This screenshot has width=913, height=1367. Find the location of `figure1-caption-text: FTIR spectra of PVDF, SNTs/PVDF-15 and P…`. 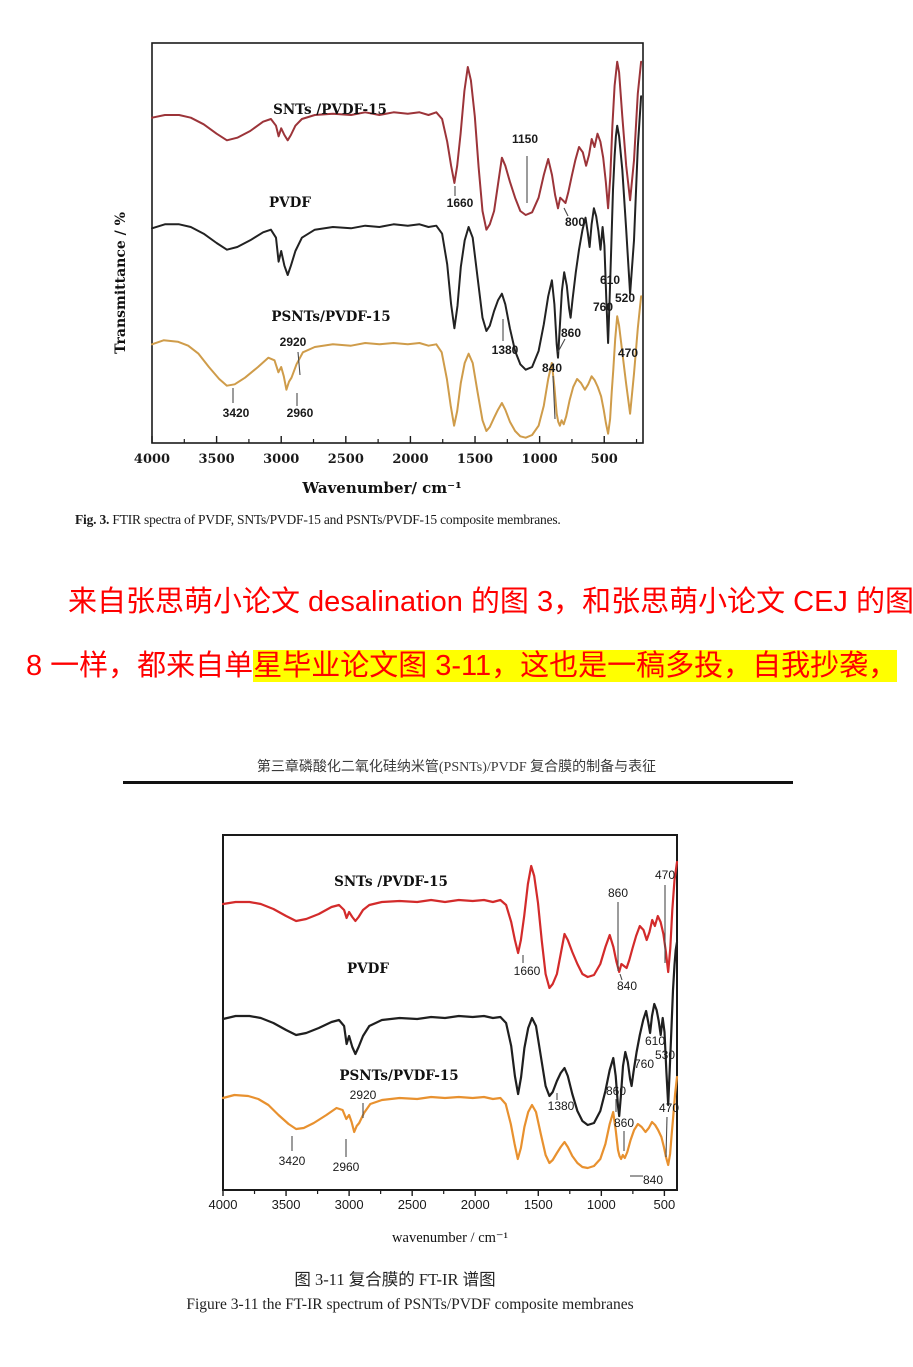

figure1-caption-text: FTIR spectra of PVDF, SNTs/PVDF-15 and P… is located at coordinates (335, 519).